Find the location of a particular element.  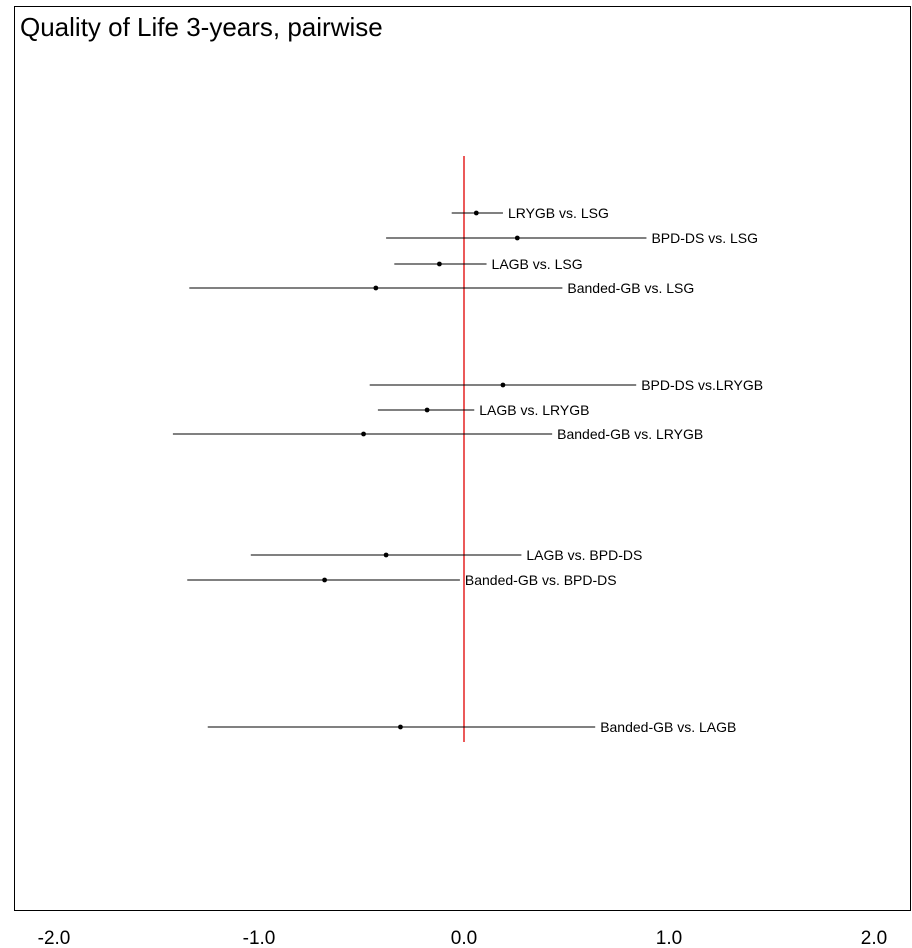

chart-title: Quality of Life 3-years, pairwise is located at coordinates (201, 27).